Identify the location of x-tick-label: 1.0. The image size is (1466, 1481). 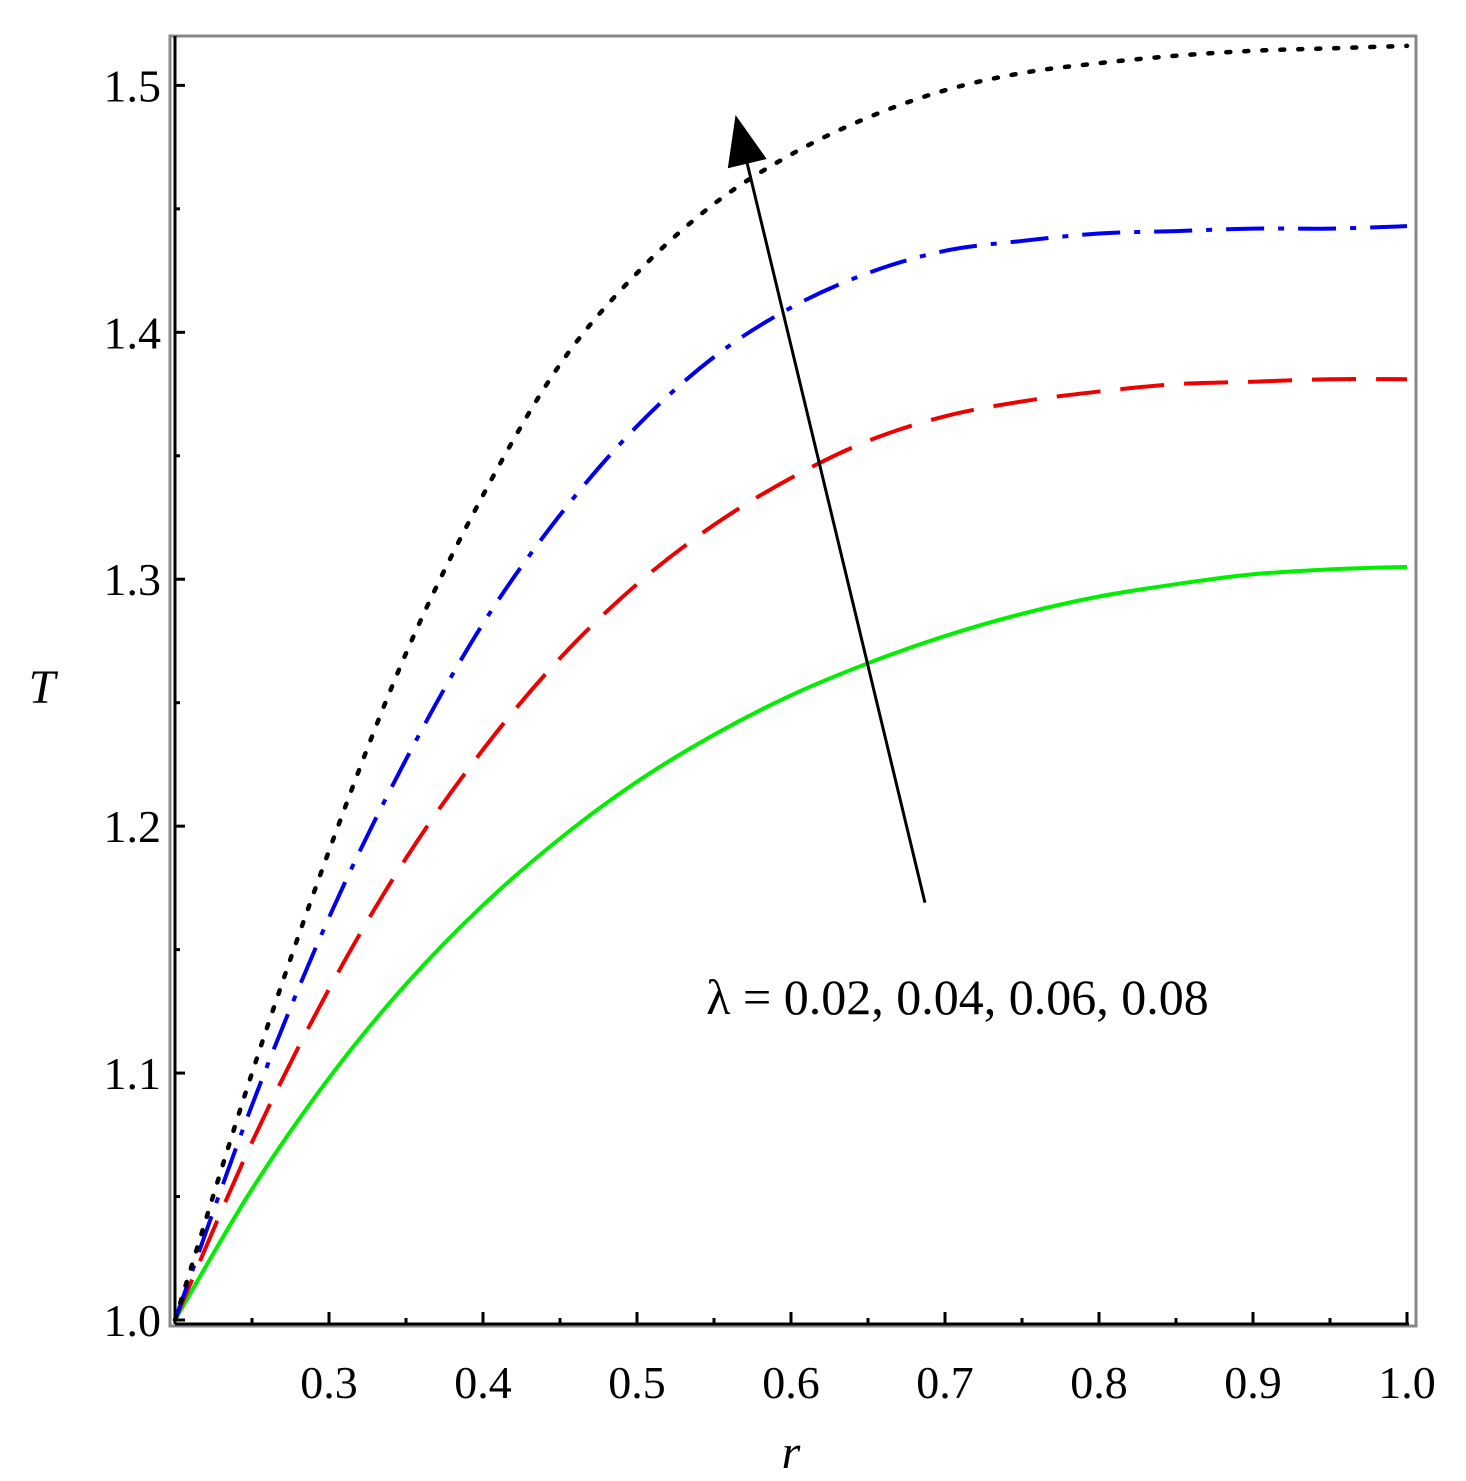
(1407, 1382).